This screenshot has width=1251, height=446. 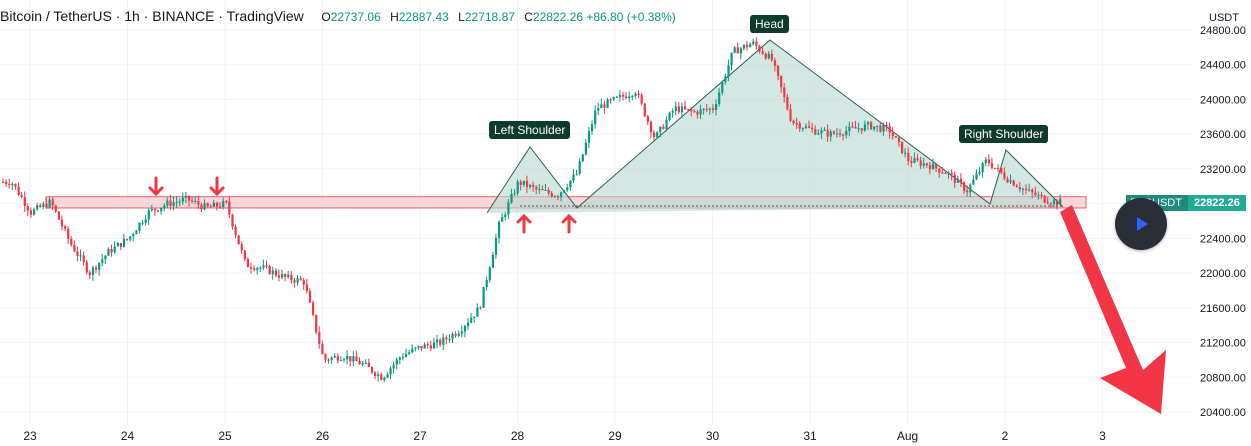 I want to click on date-tick-label: Aug, so click(x=907, y=436).